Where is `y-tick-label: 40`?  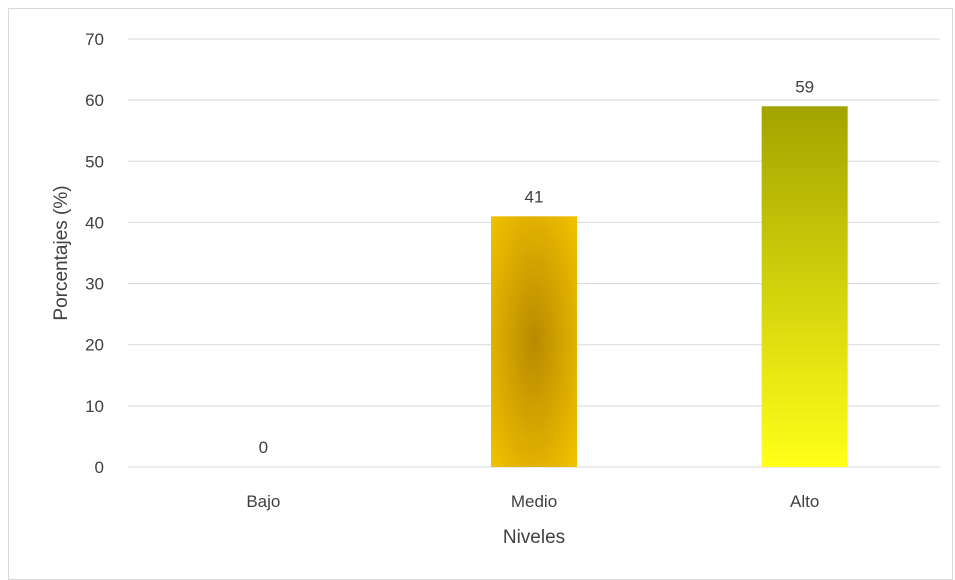
y-tick-label: 40 is located at coordinates (94, 222).